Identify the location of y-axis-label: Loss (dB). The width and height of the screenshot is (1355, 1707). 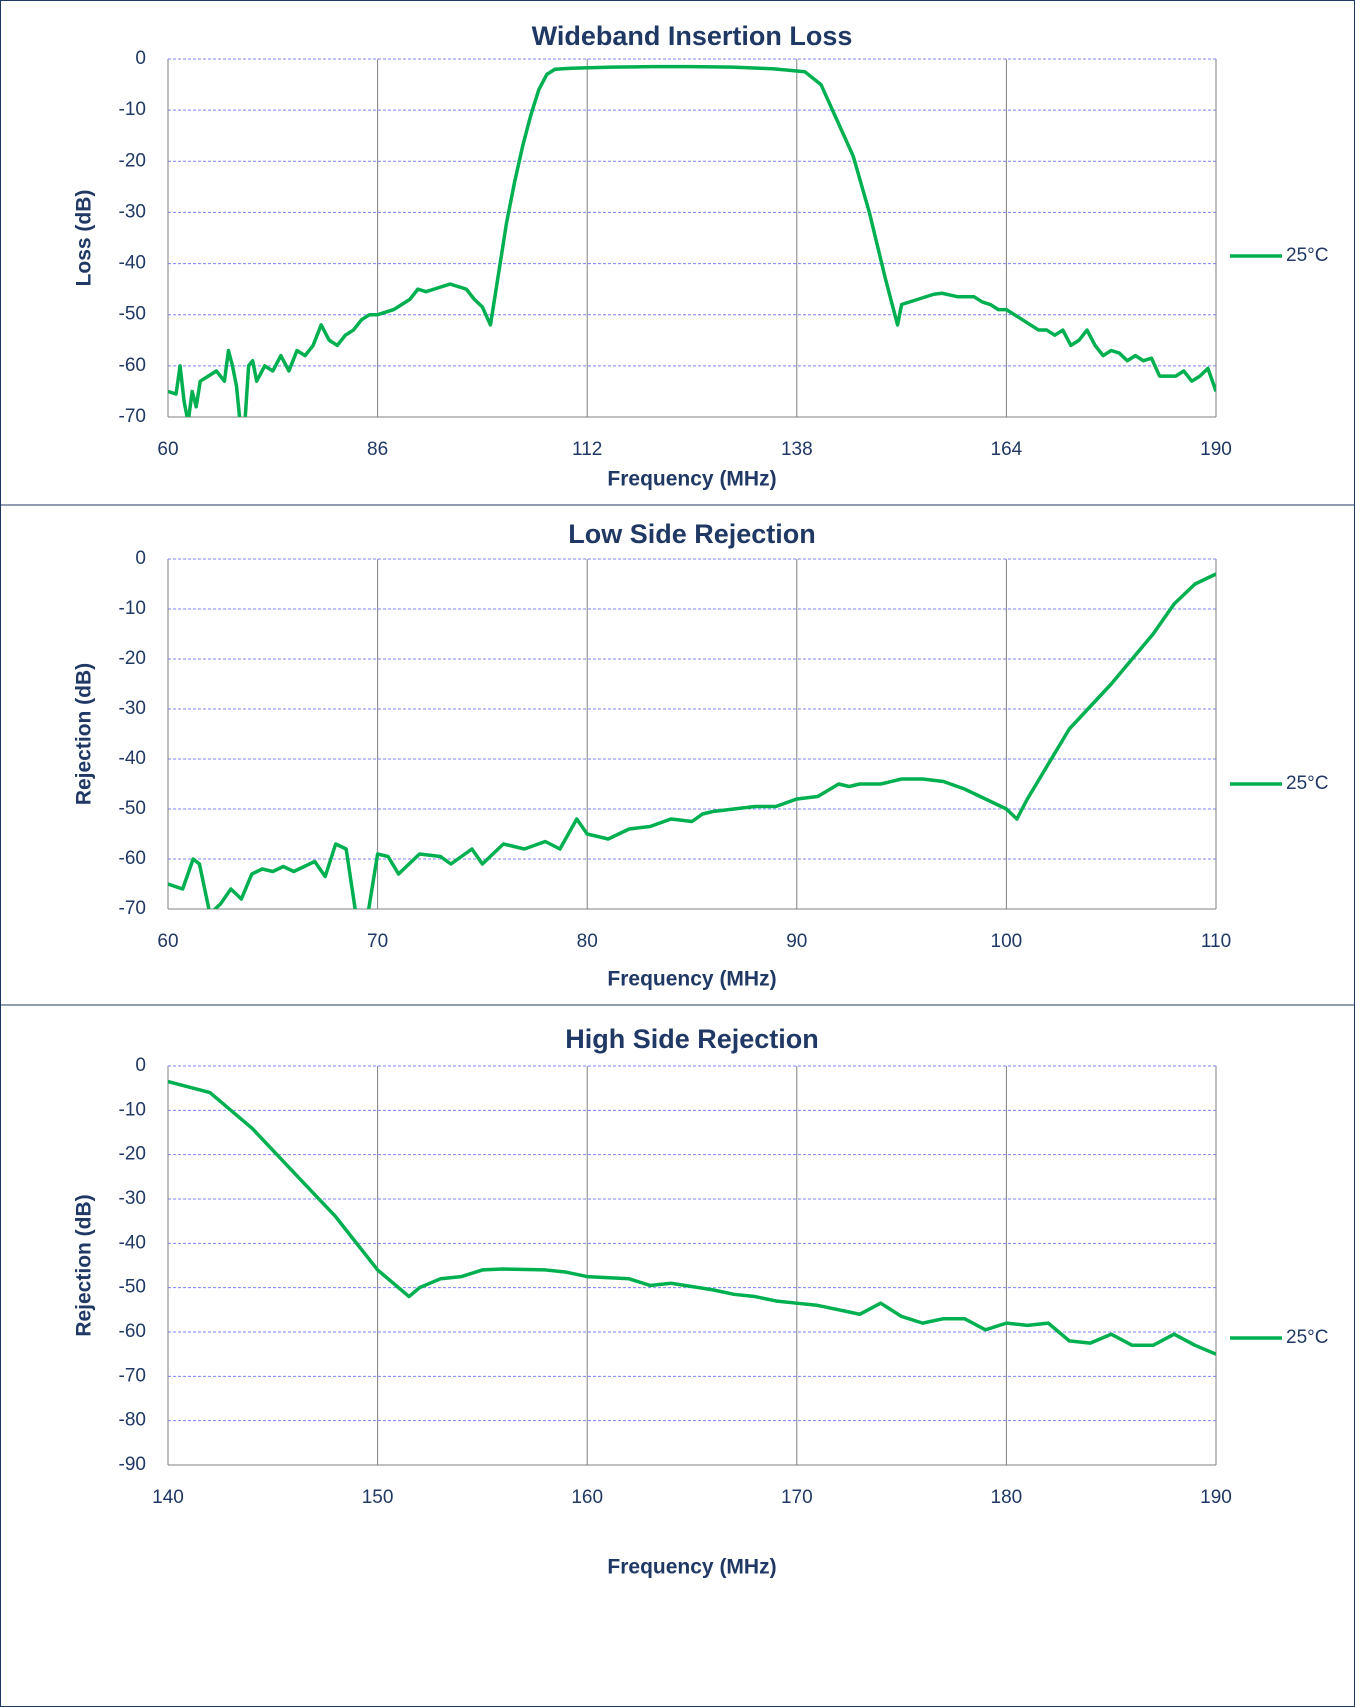
(84, 238).